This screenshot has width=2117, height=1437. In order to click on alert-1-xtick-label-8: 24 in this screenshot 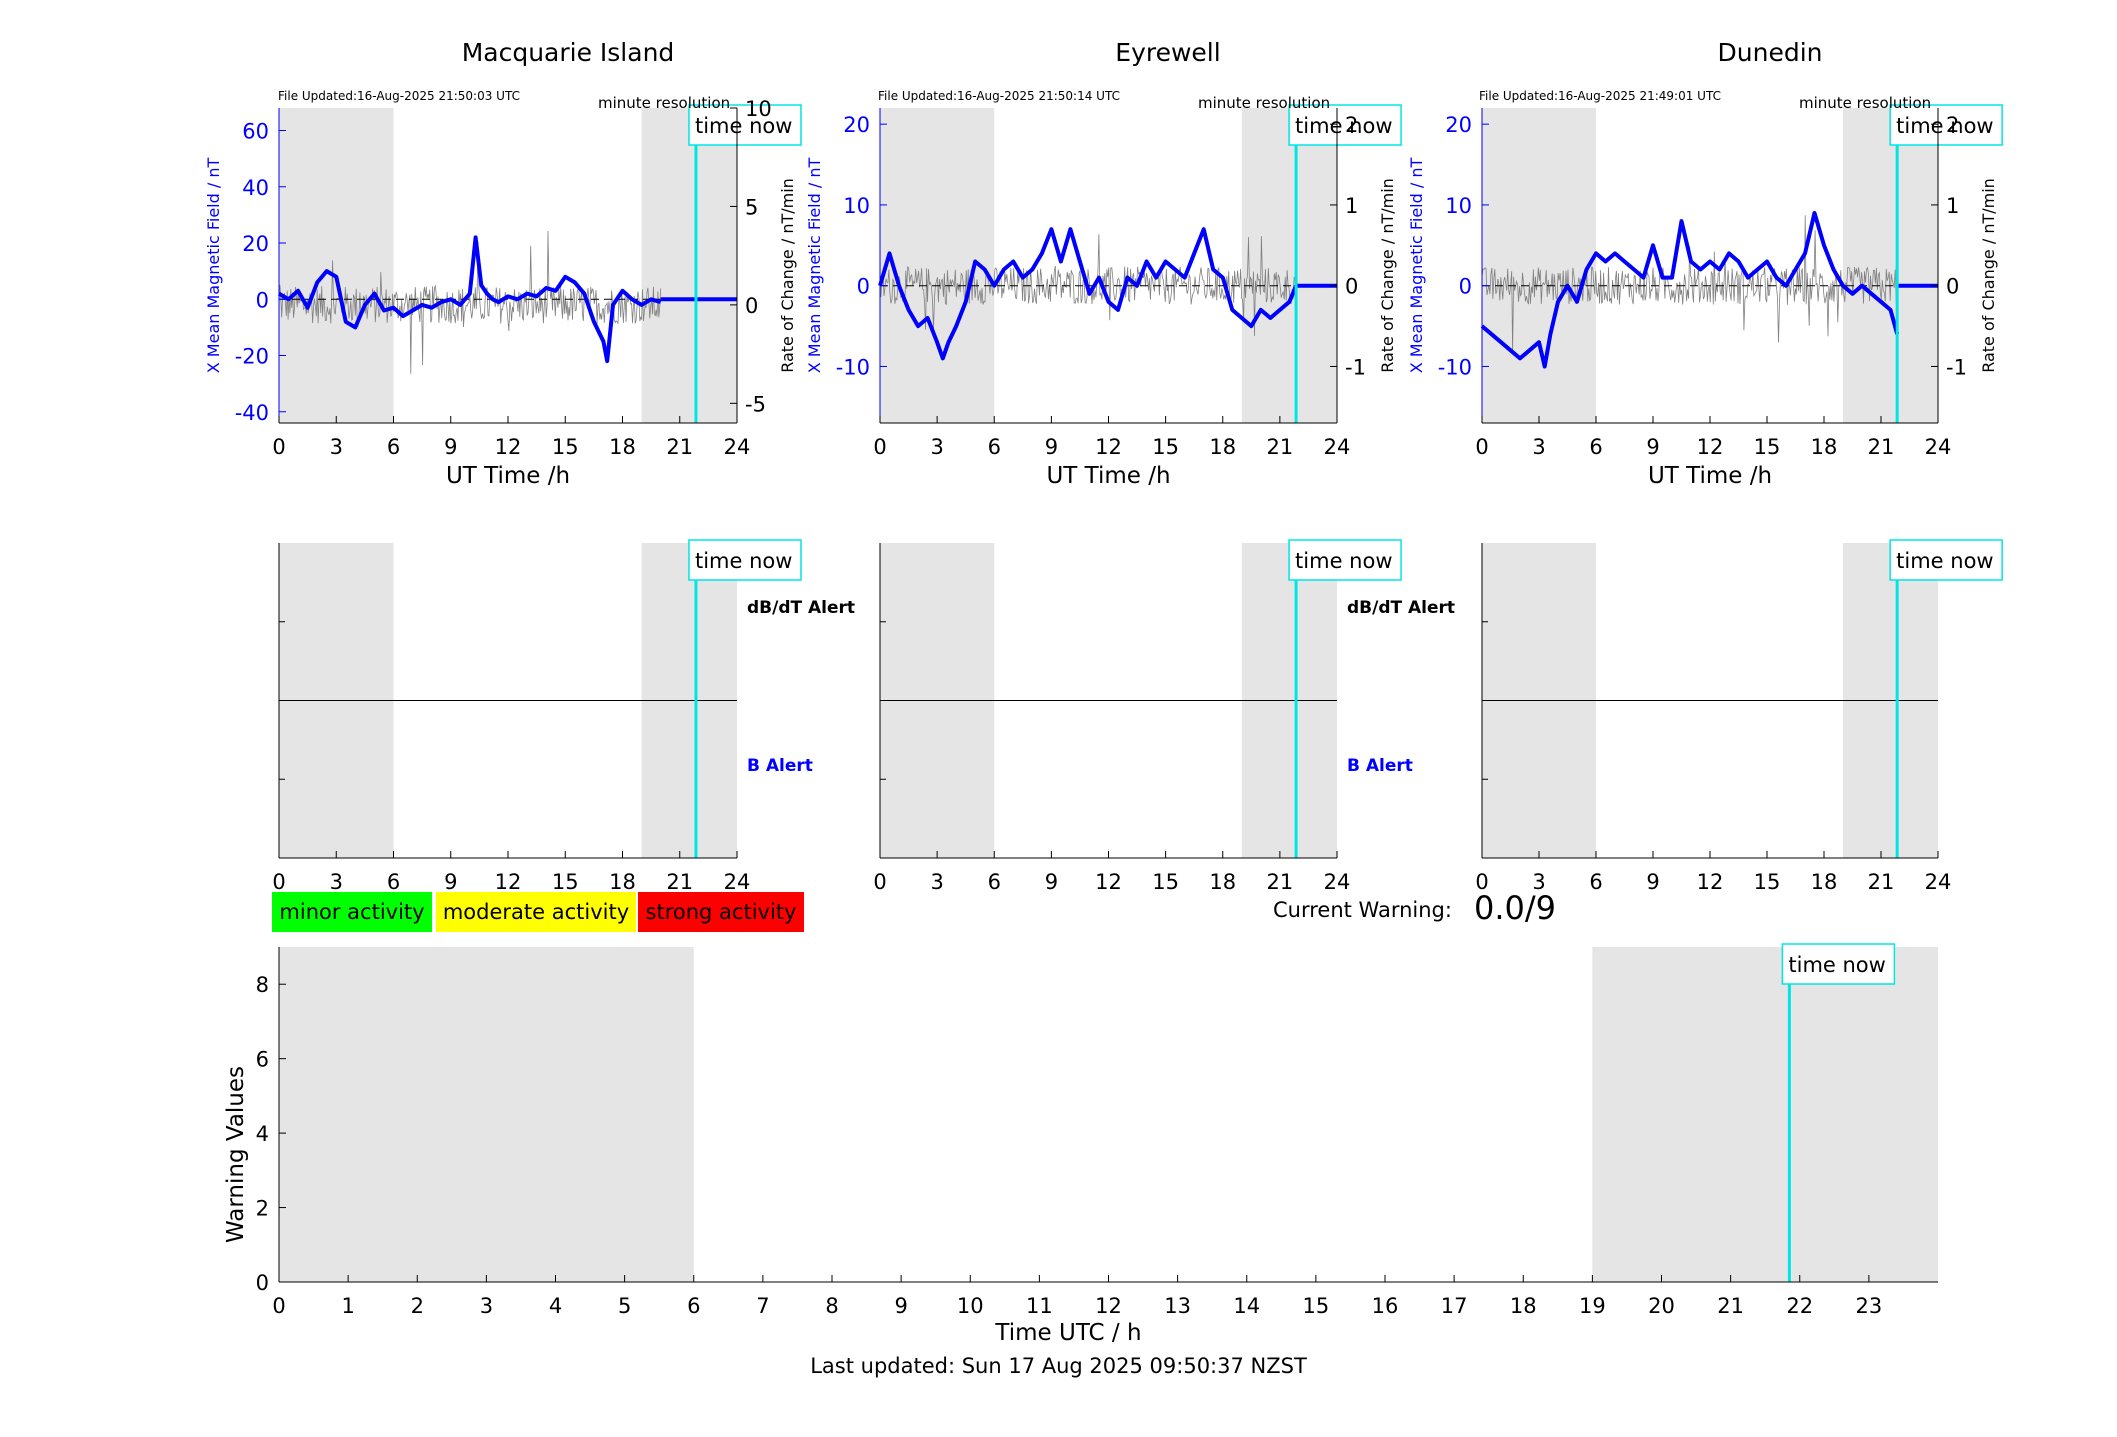, I will do `click(1337, 882)`.